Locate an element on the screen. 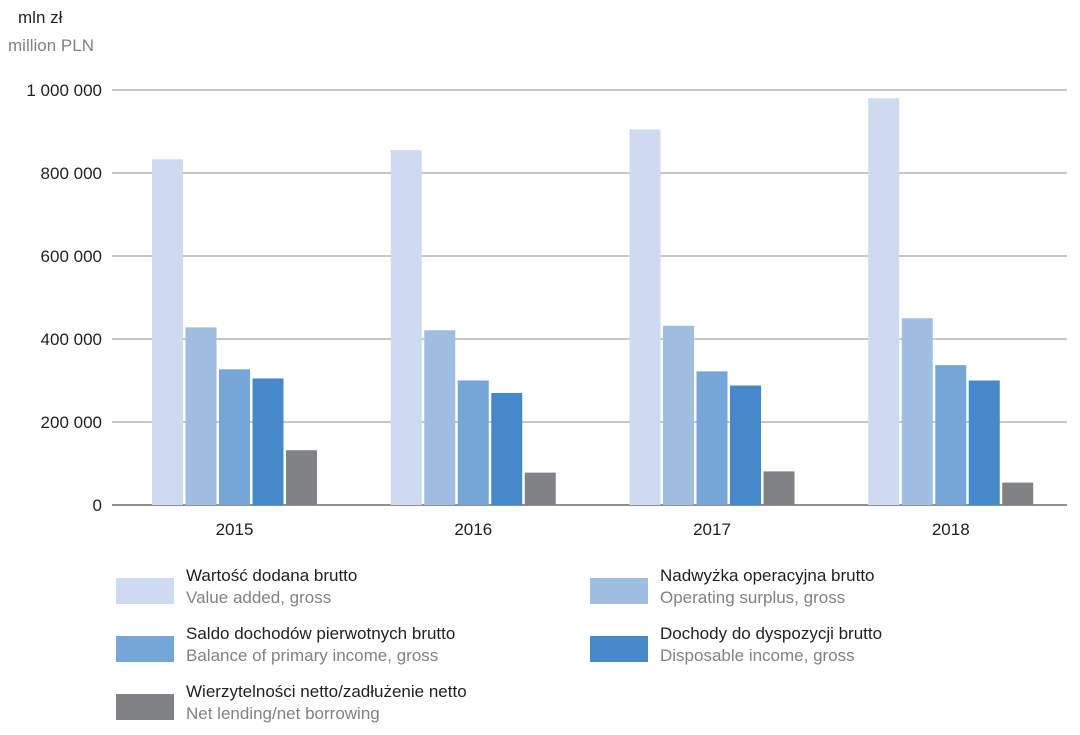 The width and height of the screenshot is (1080, 735). y-tick-label: 400 000 is located at coordinates (71, 339).